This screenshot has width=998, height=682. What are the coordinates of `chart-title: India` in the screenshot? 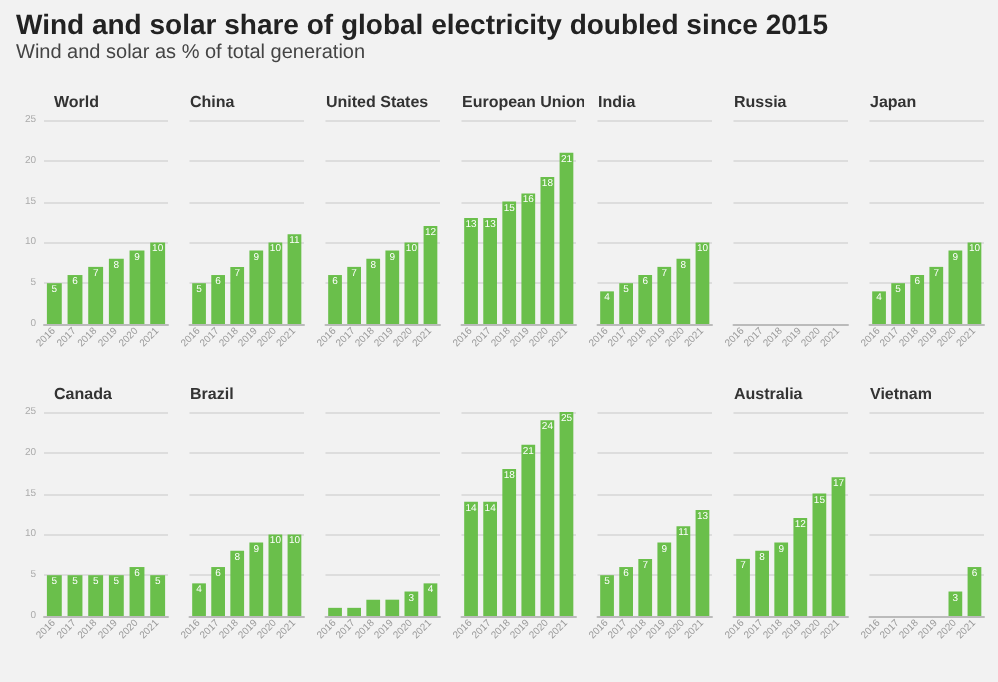 It's located at (617, 102).